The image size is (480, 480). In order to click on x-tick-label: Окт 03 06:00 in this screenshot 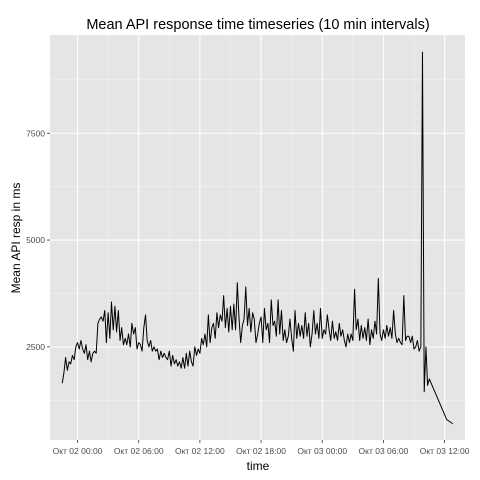, I will do `click(384, 451)`.